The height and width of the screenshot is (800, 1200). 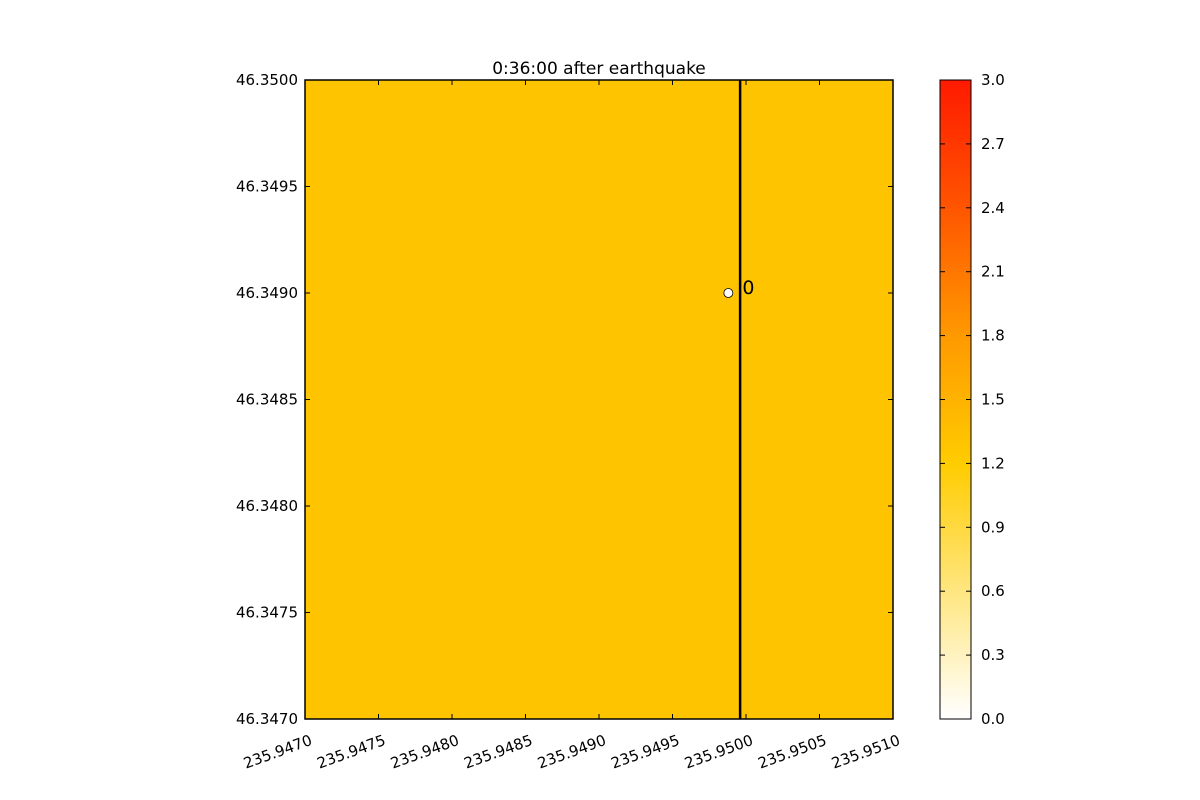 I want to click on colorbar-tick-label: 0.9, so click(x=993, y=527).